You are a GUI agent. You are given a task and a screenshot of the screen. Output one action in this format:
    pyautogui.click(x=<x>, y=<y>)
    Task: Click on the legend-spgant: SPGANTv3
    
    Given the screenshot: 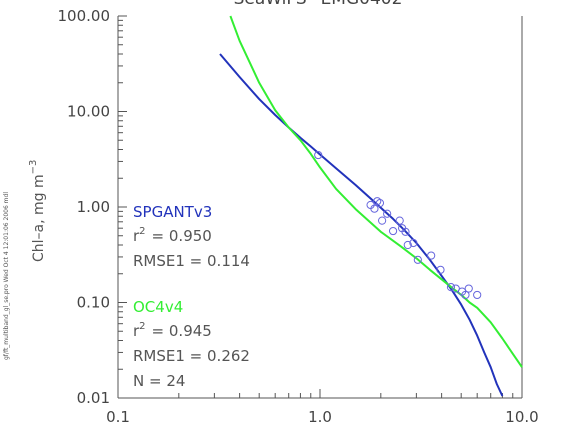 What is the action you would take?
    pyautogui.click(x=172, y=212)
    